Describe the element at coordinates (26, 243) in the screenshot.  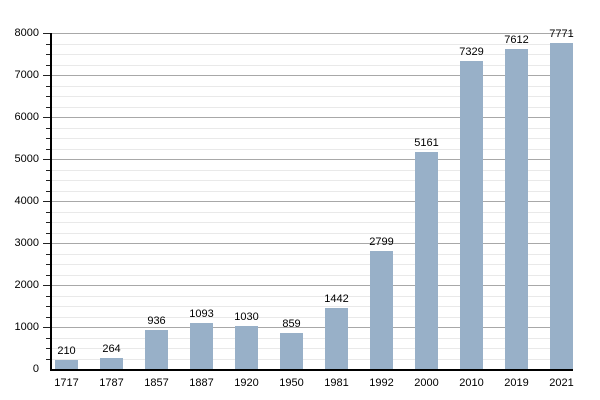
I see `y-tick-label: 3000` at that location.